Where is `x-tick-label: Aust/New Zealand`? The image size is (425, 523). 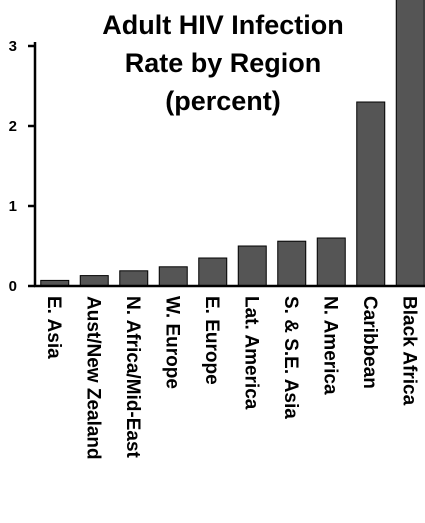 x-tick-label: Aust/New Zealand is located at coordinates (92, 378).